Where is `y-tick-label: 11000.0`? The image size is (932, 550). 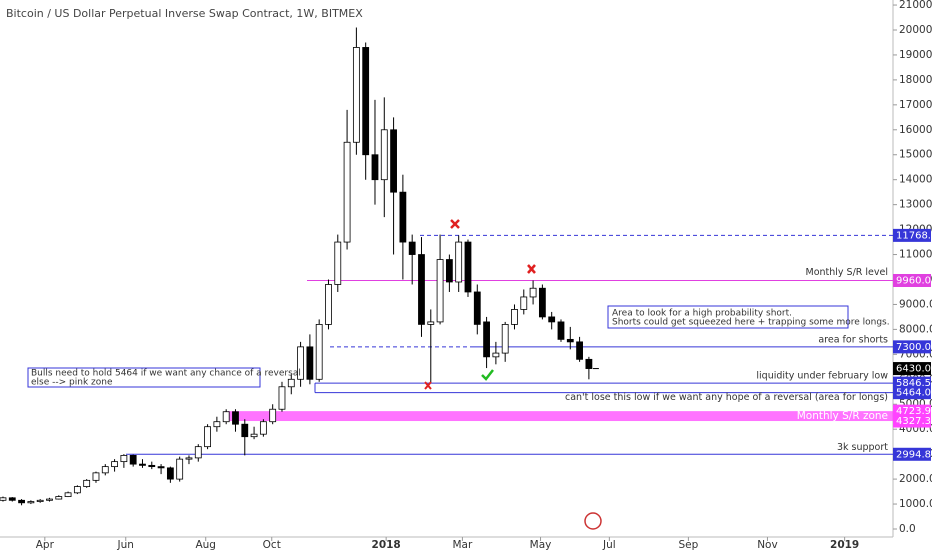 y-tick-label: 11000.0 is located at coordinates (915, 255).